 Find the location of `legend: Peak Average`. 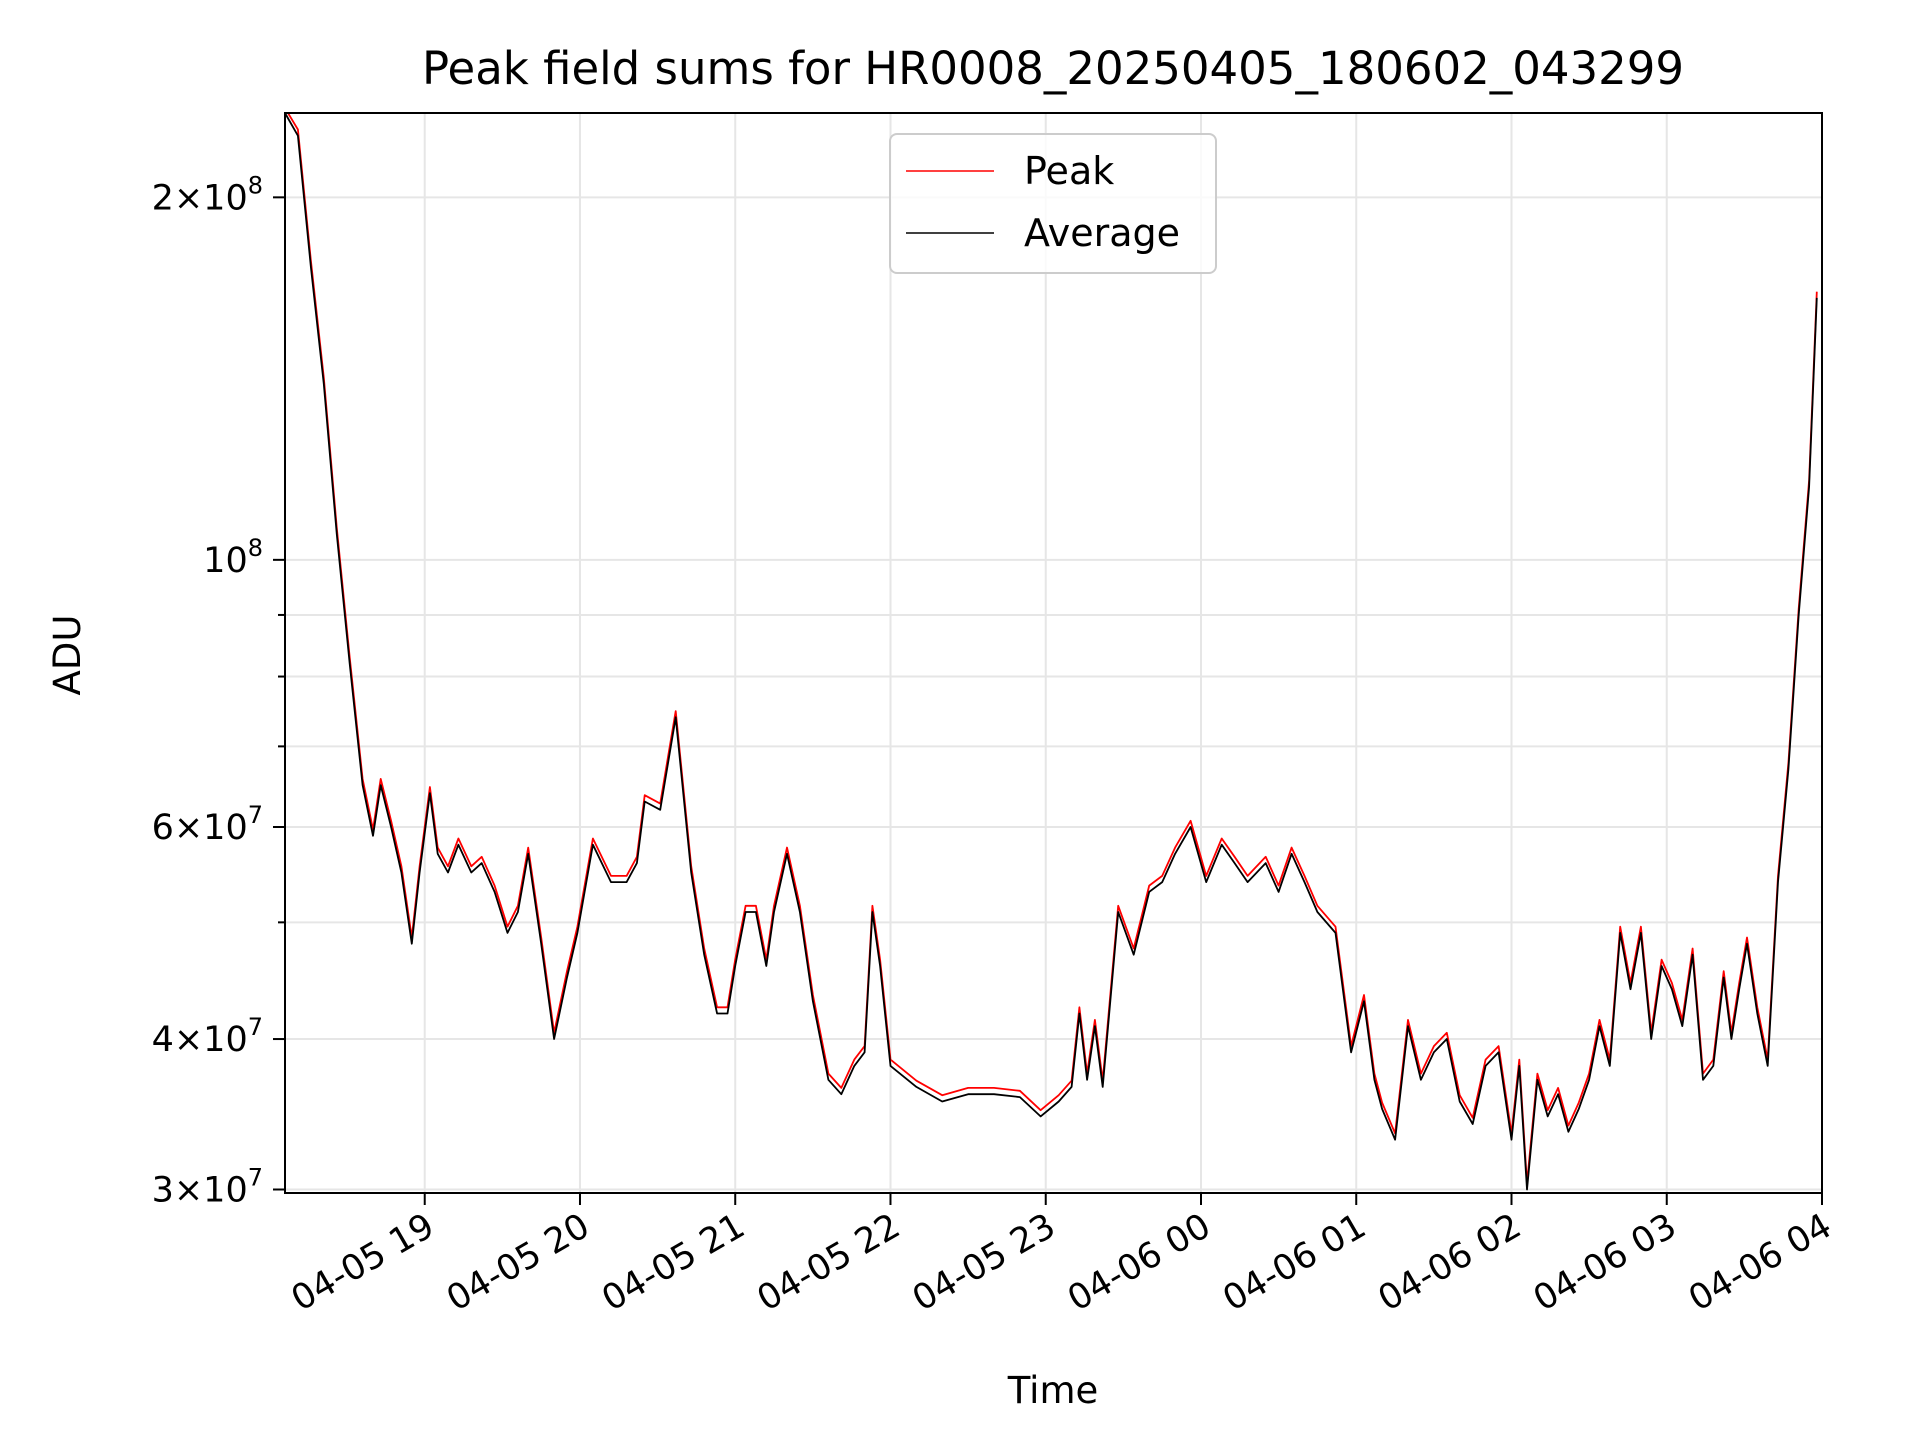

legend: Peak Average is located at coordinates (1053, 203).